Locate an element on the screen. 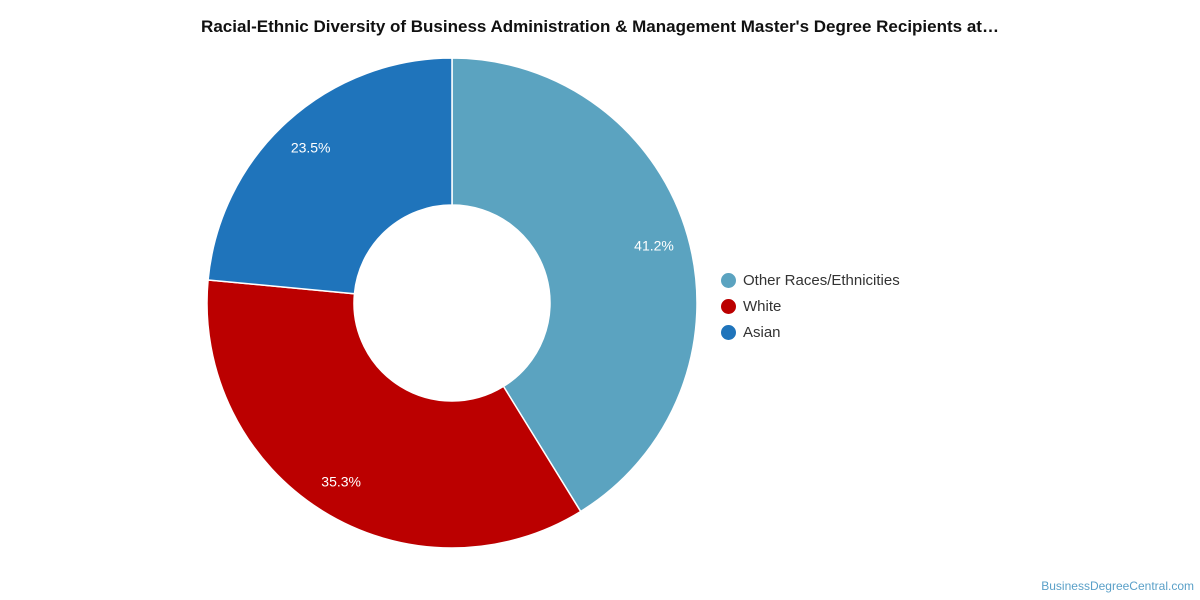 This screenshot has width=1200, height=600. legend-item: Asian is located at coordinates (810, 332).